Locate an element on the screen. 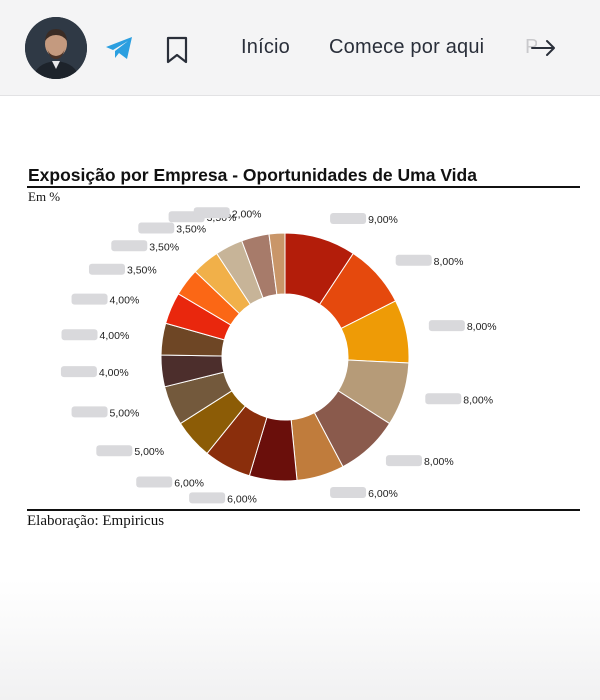  nav-link-overflow: P is located at coordinates (531, 47).